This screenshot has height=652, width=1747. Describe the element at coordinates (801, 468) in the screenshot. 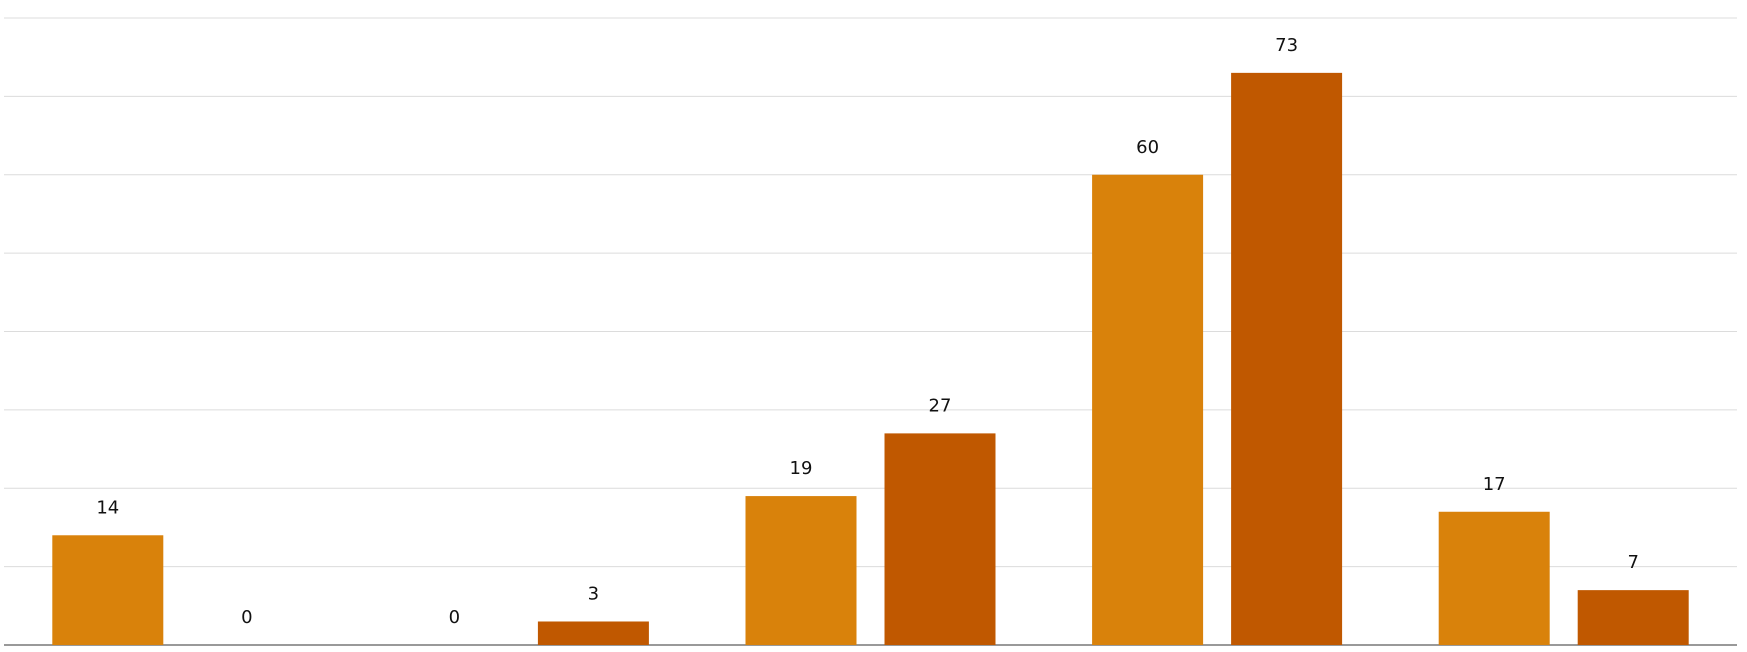

I see `data-label: 19` at that location.